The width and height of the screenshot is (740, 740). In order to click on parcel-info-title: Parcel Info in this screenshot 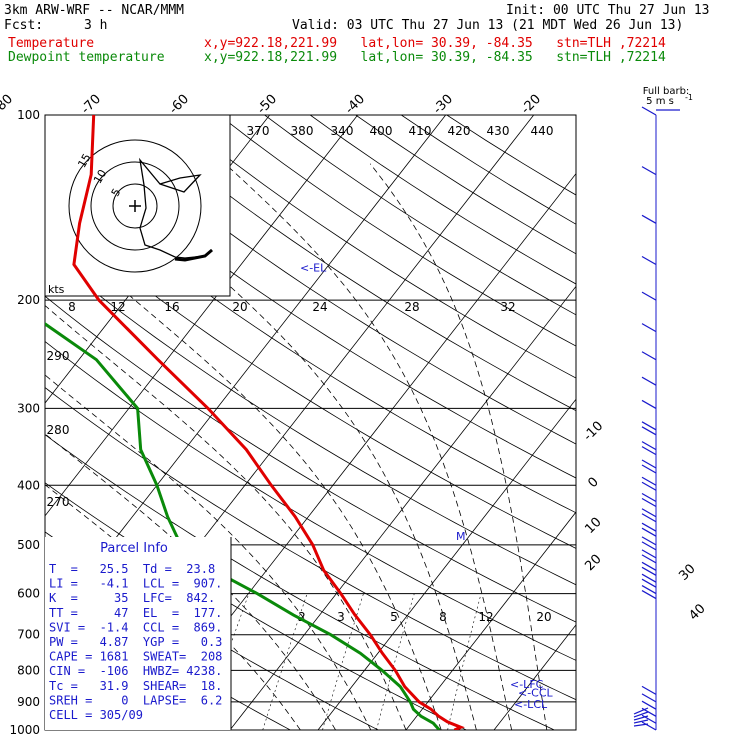, I will do `click(134, 548)`.